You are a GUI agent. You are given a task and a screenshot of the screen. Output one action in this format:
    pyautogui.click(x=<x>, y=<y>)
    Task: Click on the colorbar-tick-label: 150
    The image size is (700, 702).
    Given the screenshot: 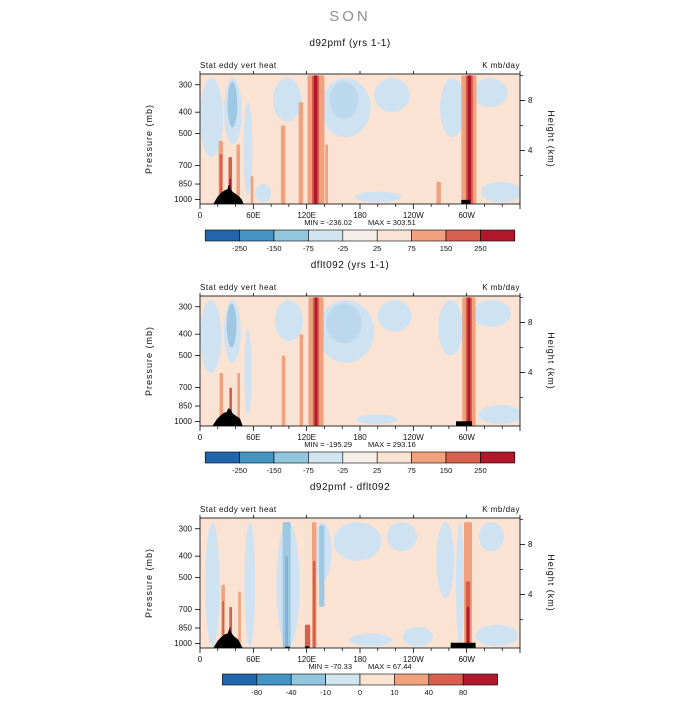 What is the action you would take?
    pyautogui.click(x=446, y=248)
    